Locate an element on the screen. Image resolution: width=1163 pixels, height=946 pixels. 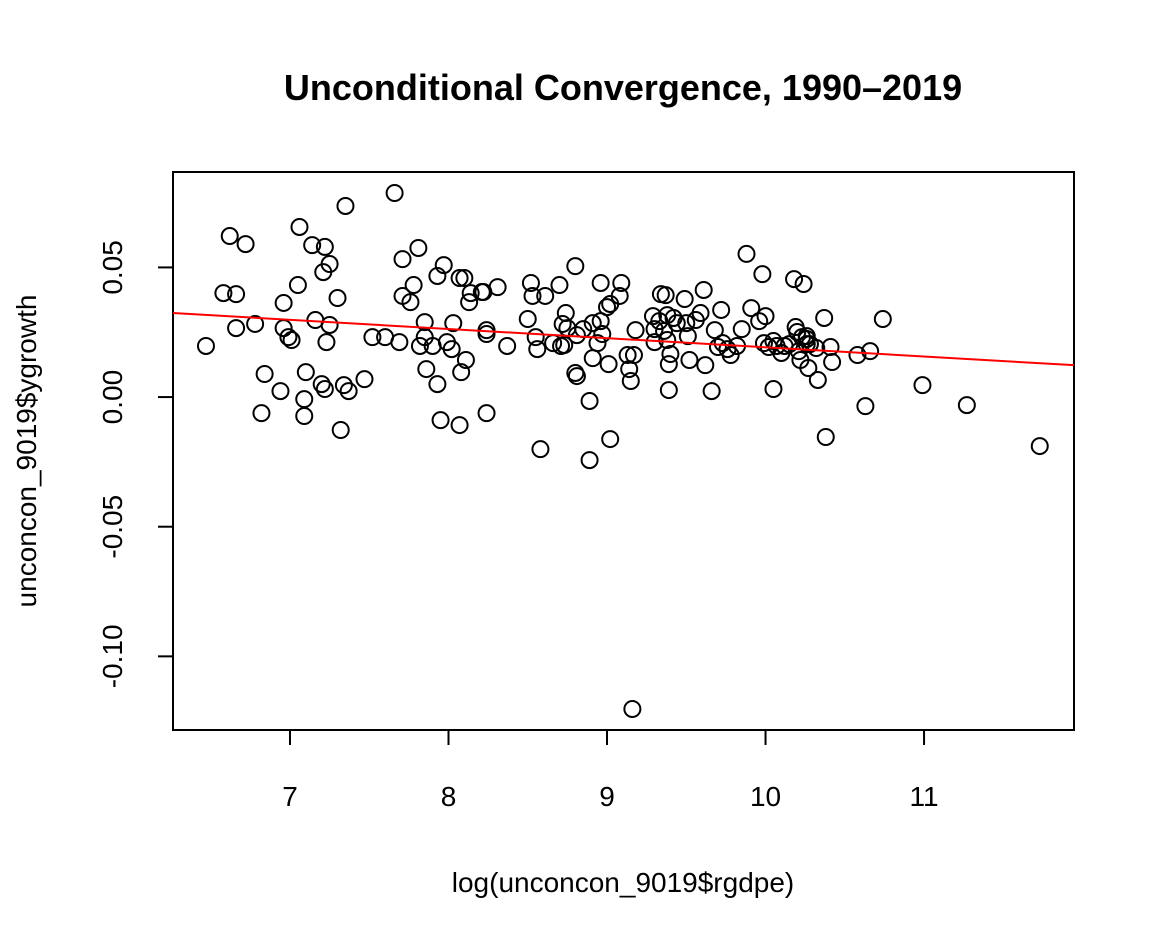
y-tick-label: 0.05 is located at coordinates (112, 267).